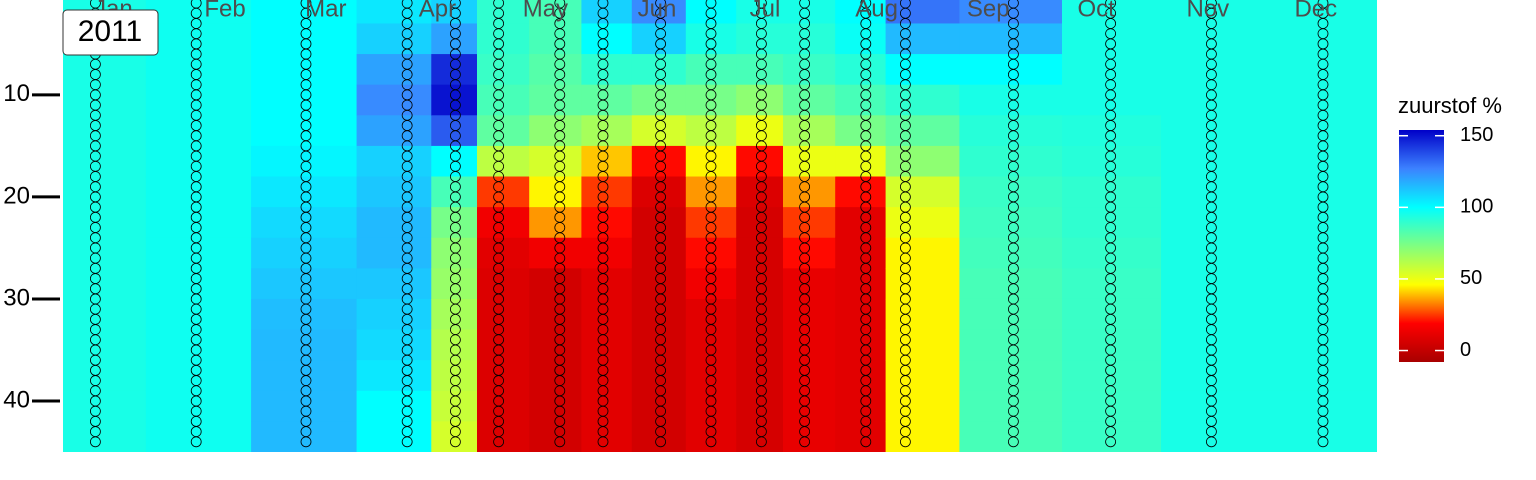 This screenshot has width=1536, height=480. Describe the element at coordinates (1421, 246) in the screenshot. I see `colorbar` at that location.